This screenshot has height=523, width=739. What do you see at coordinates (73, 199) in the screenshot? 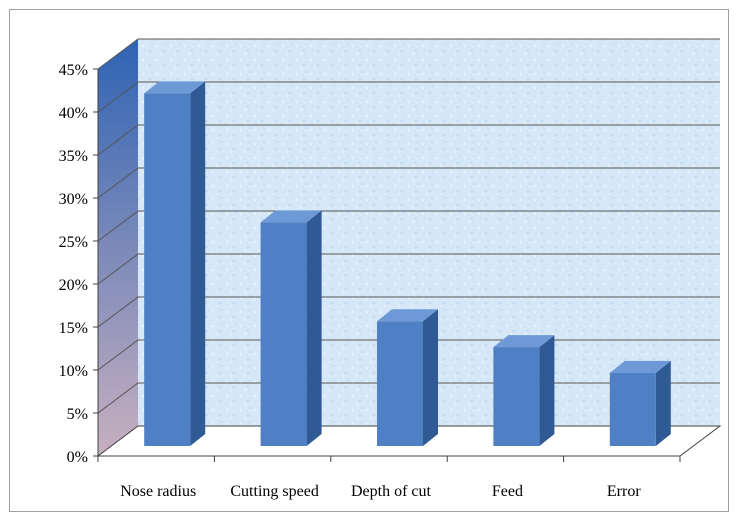
I see `y-tick-label: 30%` at bounding box center [73, 199].